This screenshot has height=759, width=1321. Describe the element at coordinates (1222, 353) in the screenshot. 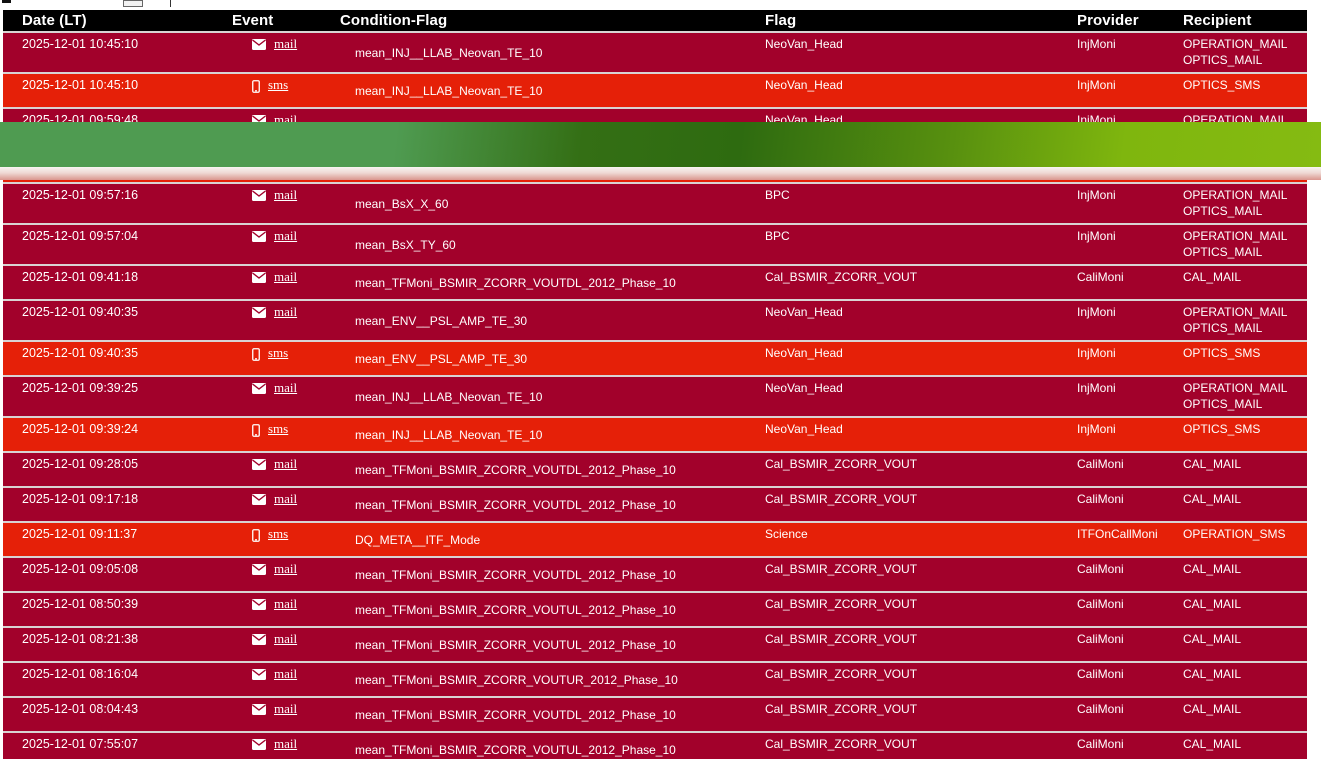

I see `recipient-entry: OPTICS_SMS` at that location.